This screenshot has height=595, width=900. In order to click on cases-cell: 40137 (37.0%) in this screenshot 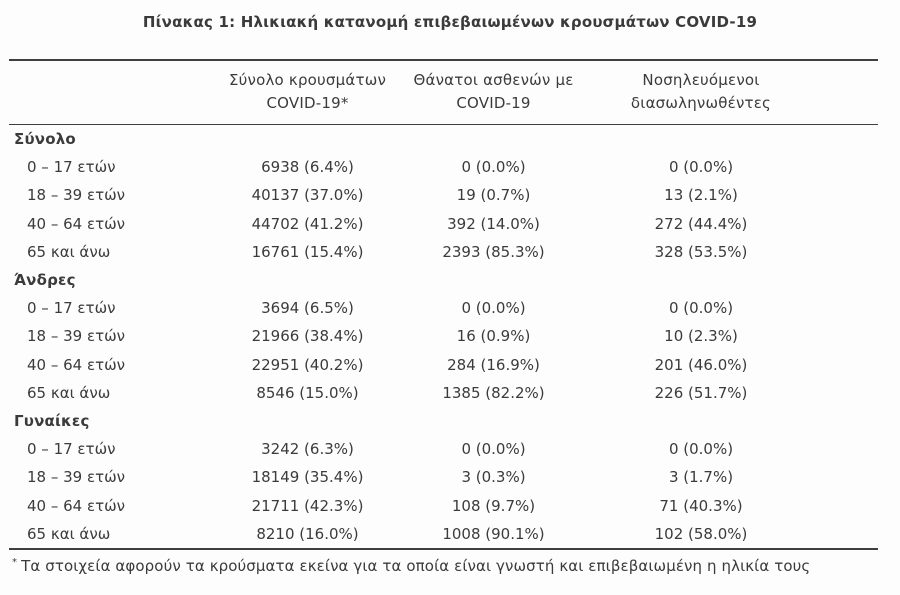, I will do `click(307, 195)`.